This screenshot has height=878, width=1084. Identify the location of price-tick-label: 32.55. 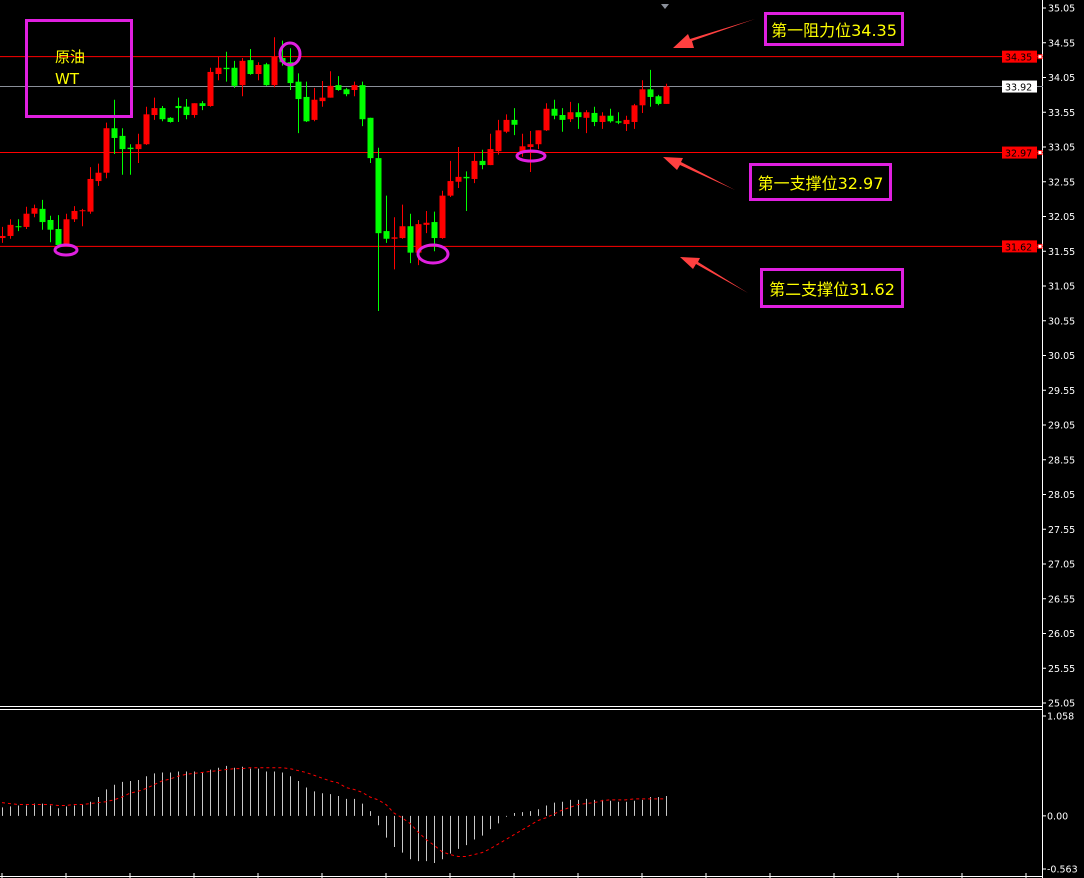
(1061, 182).